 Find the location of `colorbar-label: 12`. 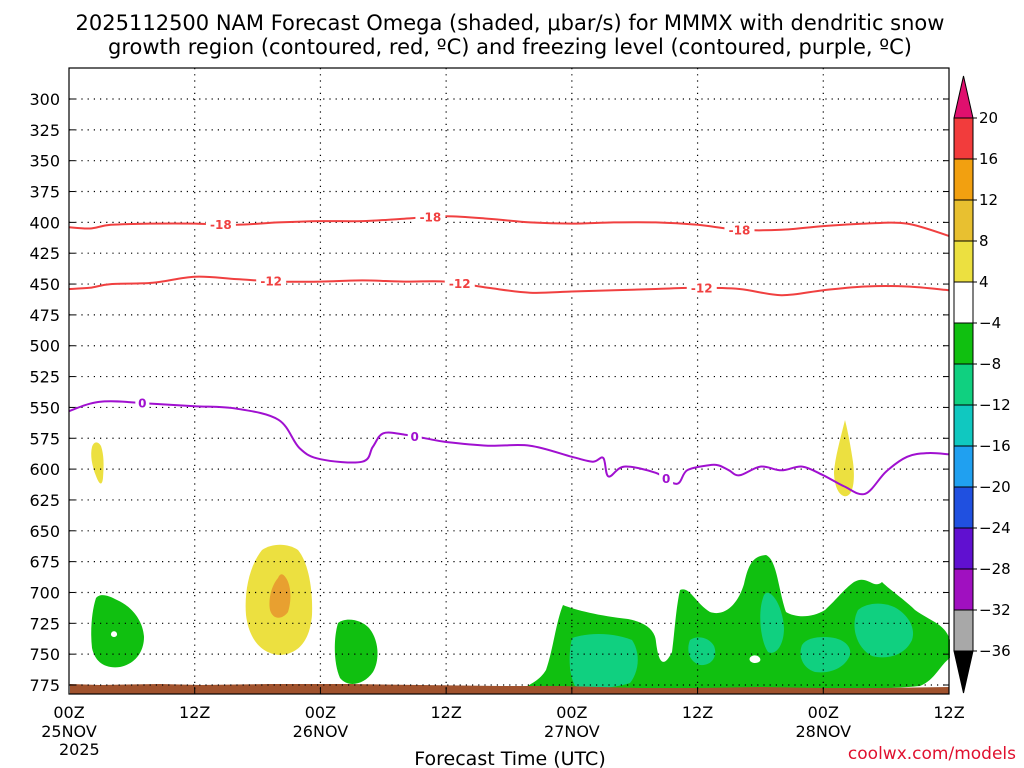

colorbar-label: 12 is located at coordinates (988, 200).